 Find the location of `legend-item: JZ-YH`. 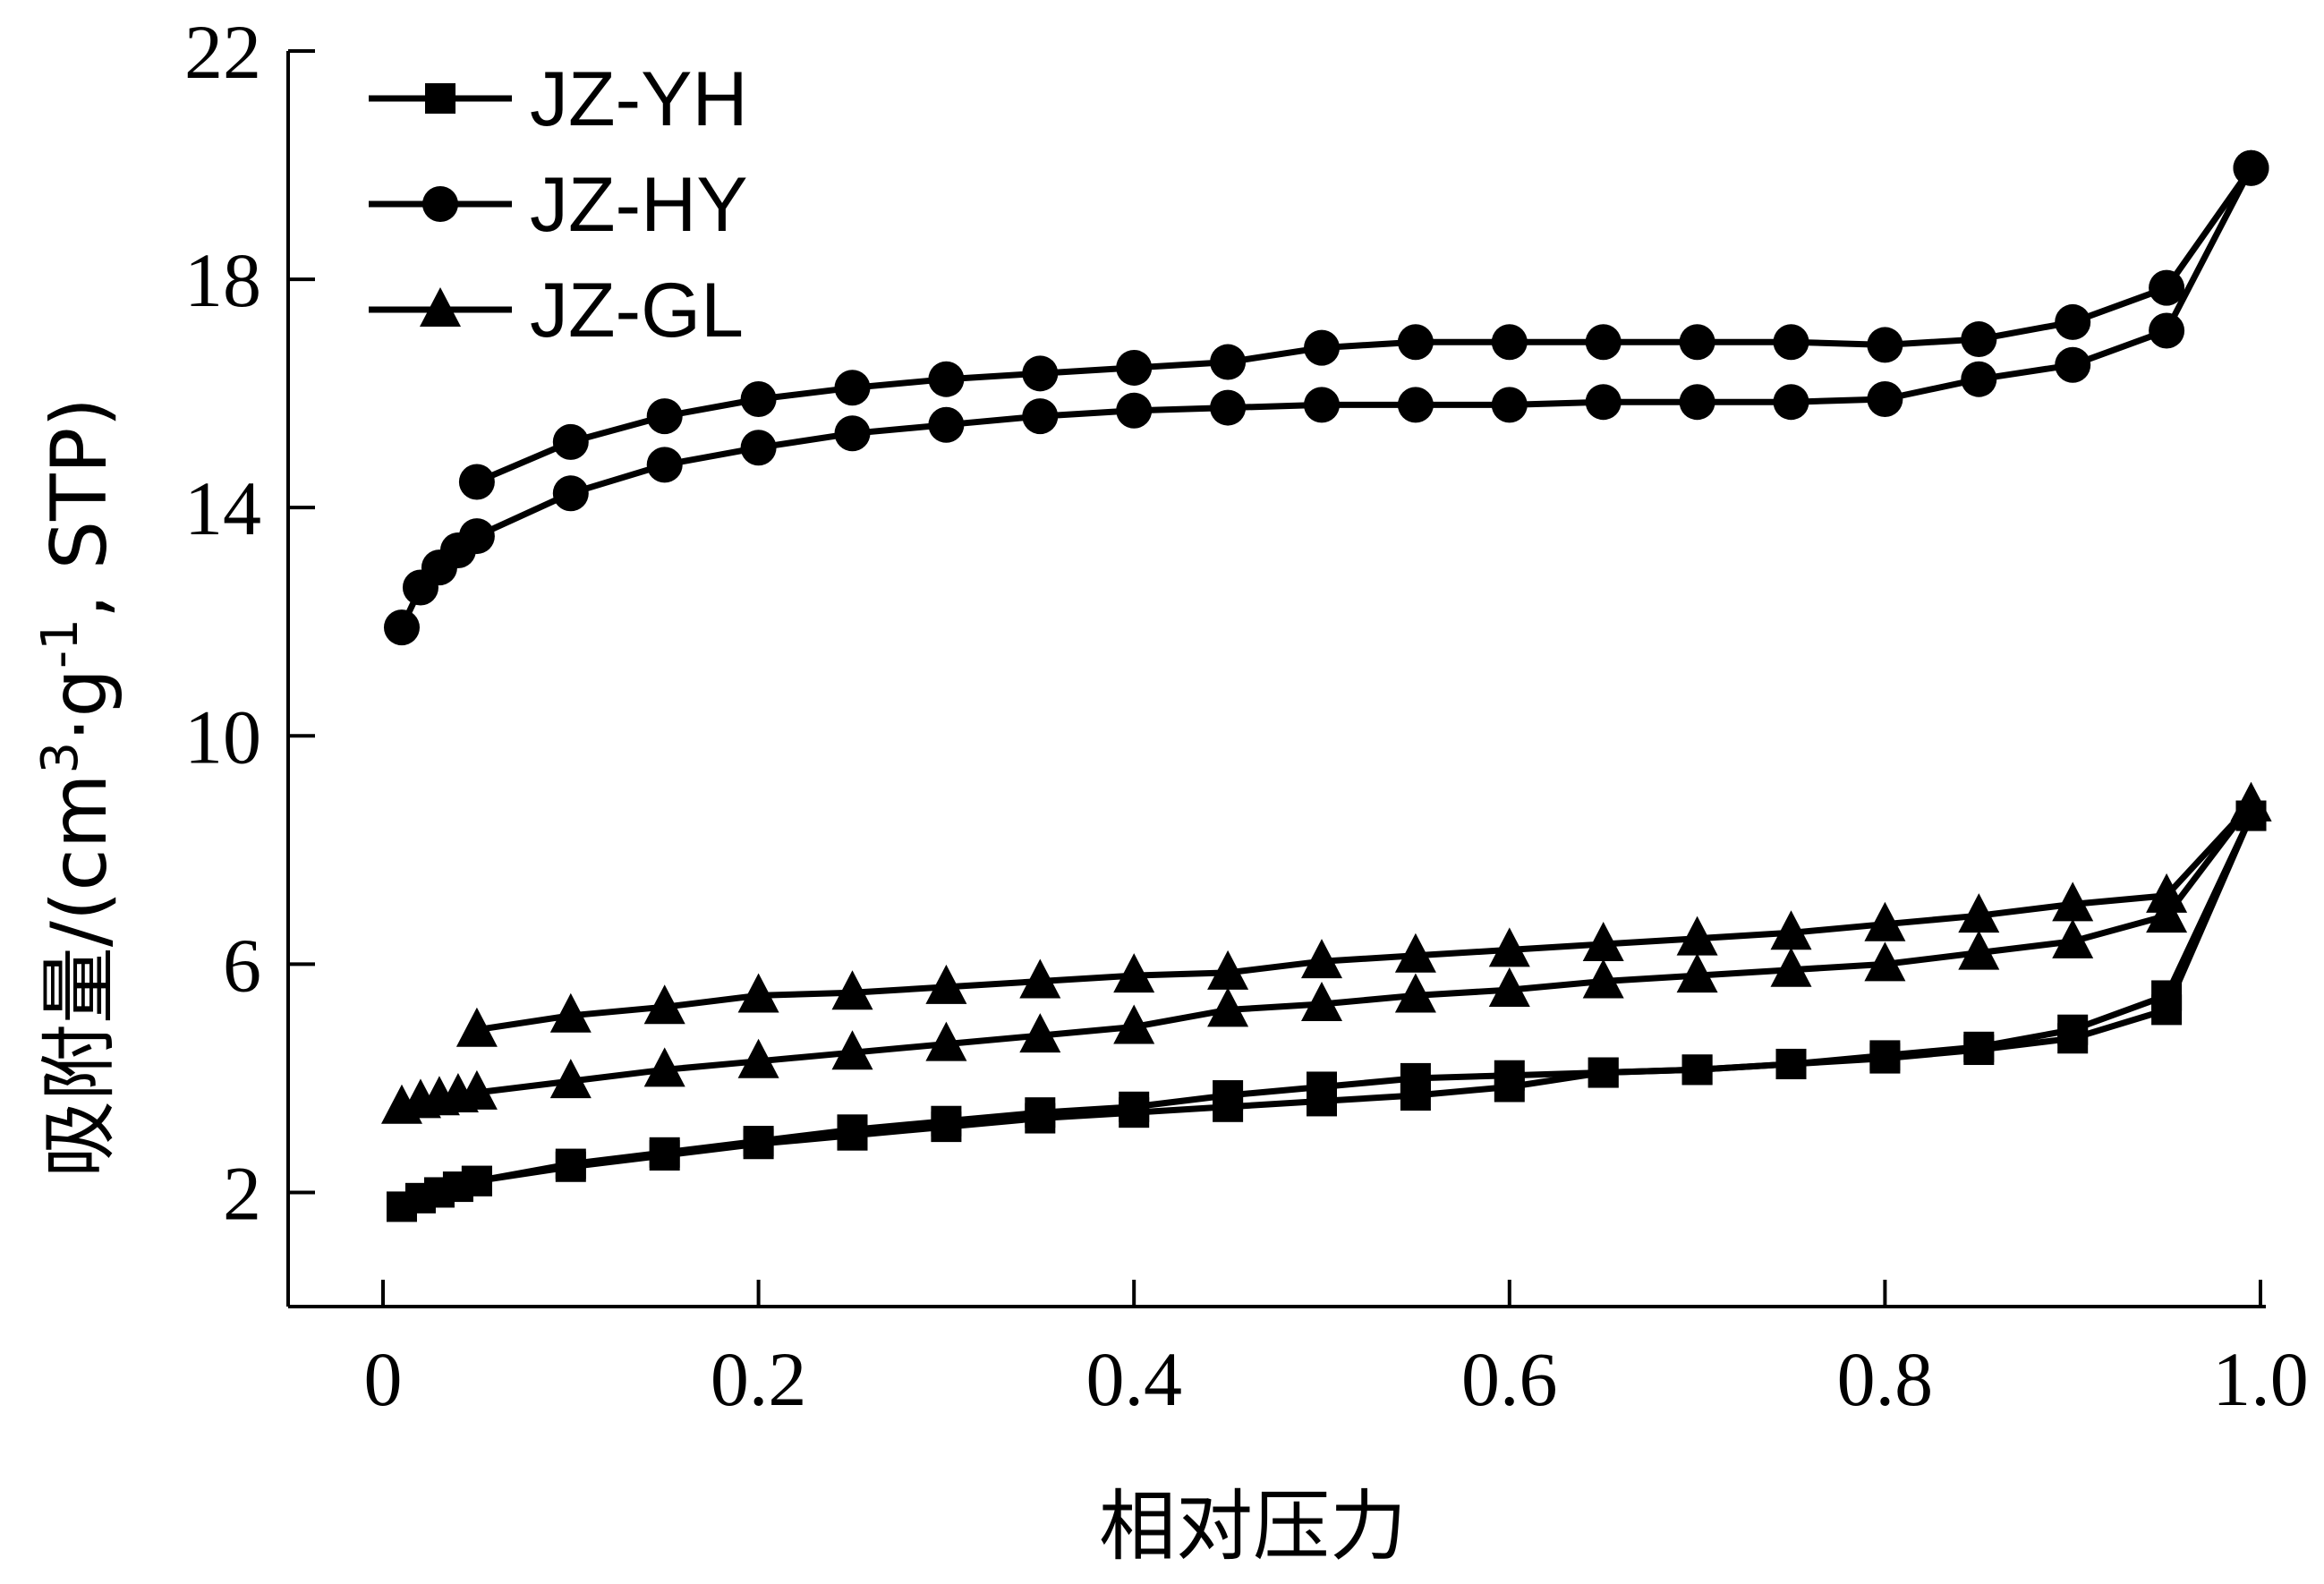

legend-item: JZ-YH is located at coordinates (558, 99).